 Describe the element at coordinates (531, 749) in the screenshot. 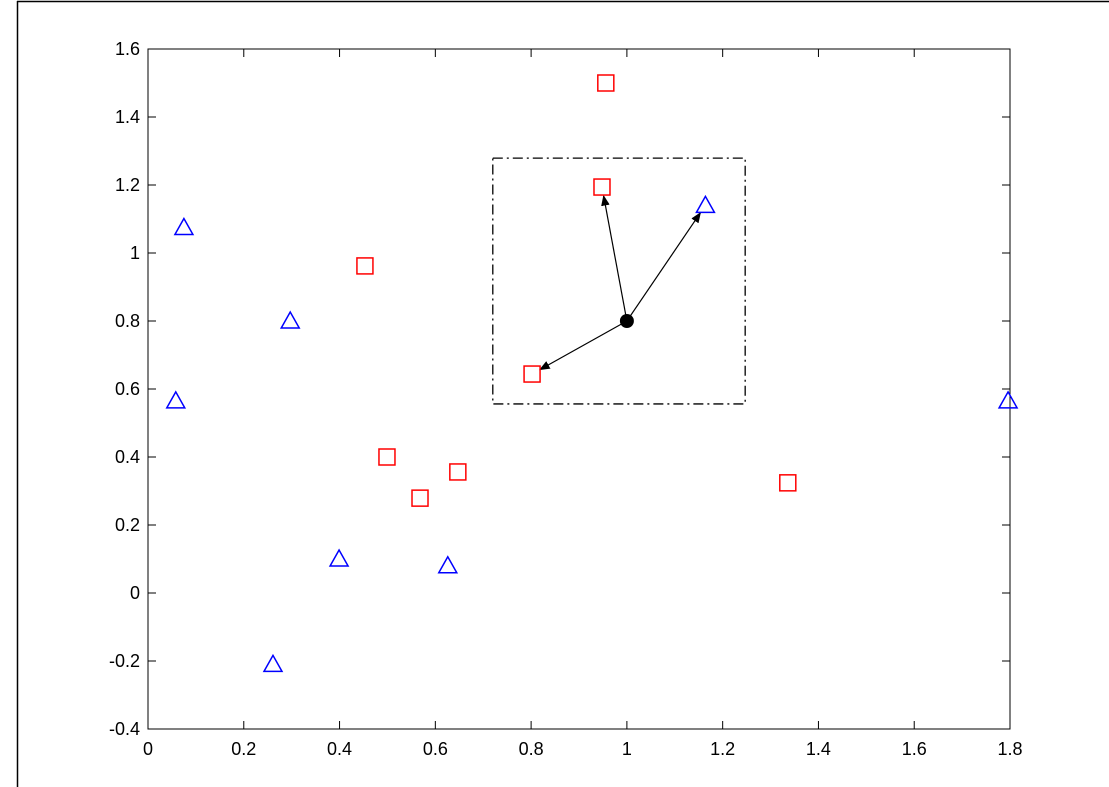

I see `x-tick-label: 0.8` at that location.